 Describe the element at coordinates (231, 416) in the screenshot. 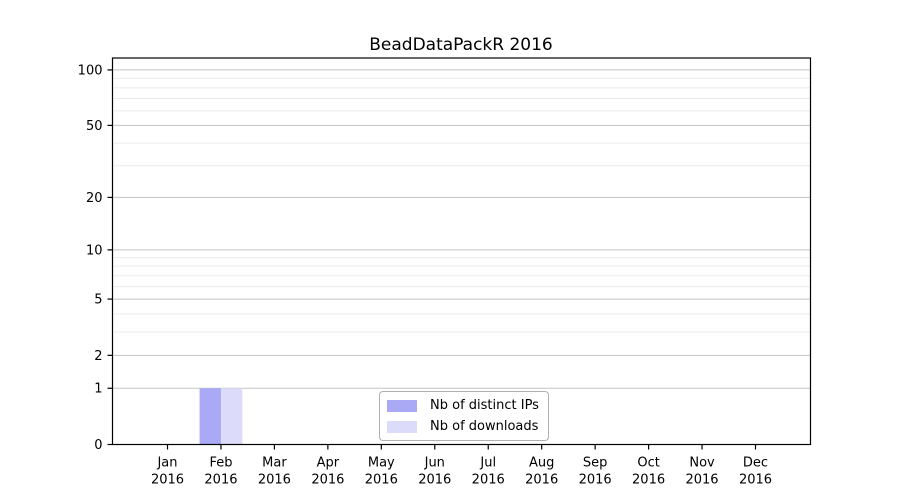

I see `bar-nb-of-downloads` at that location.